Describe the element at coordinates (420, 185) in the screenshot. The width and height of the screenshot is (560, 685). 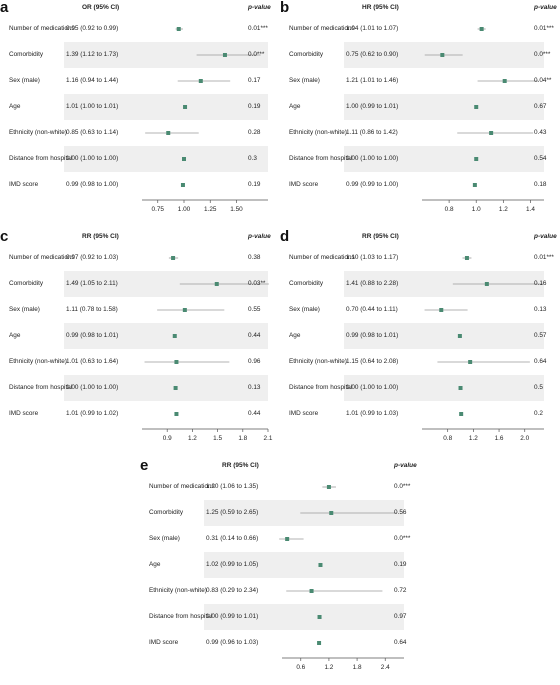
I see `table-row: IMD score 0.99 (0.99 to 1.00) 0.18` at that location.